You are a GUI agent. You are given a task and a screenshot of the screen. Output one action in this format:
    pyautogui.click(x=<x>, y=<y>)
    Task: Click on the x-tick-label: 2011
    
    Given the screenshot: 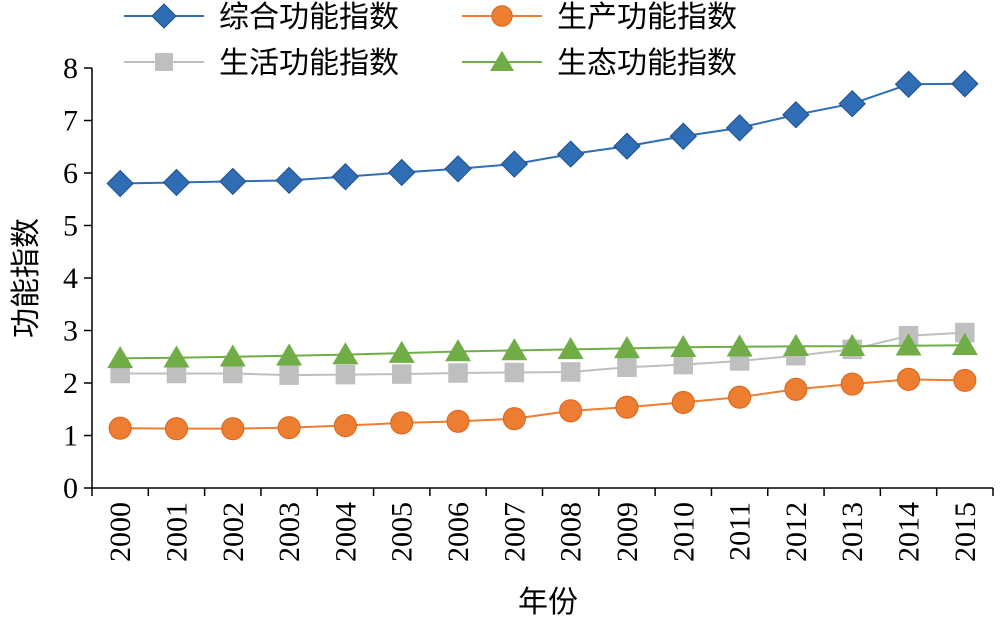 What is the action you would take?
    pyautogui.click(x=740, y=531)
    